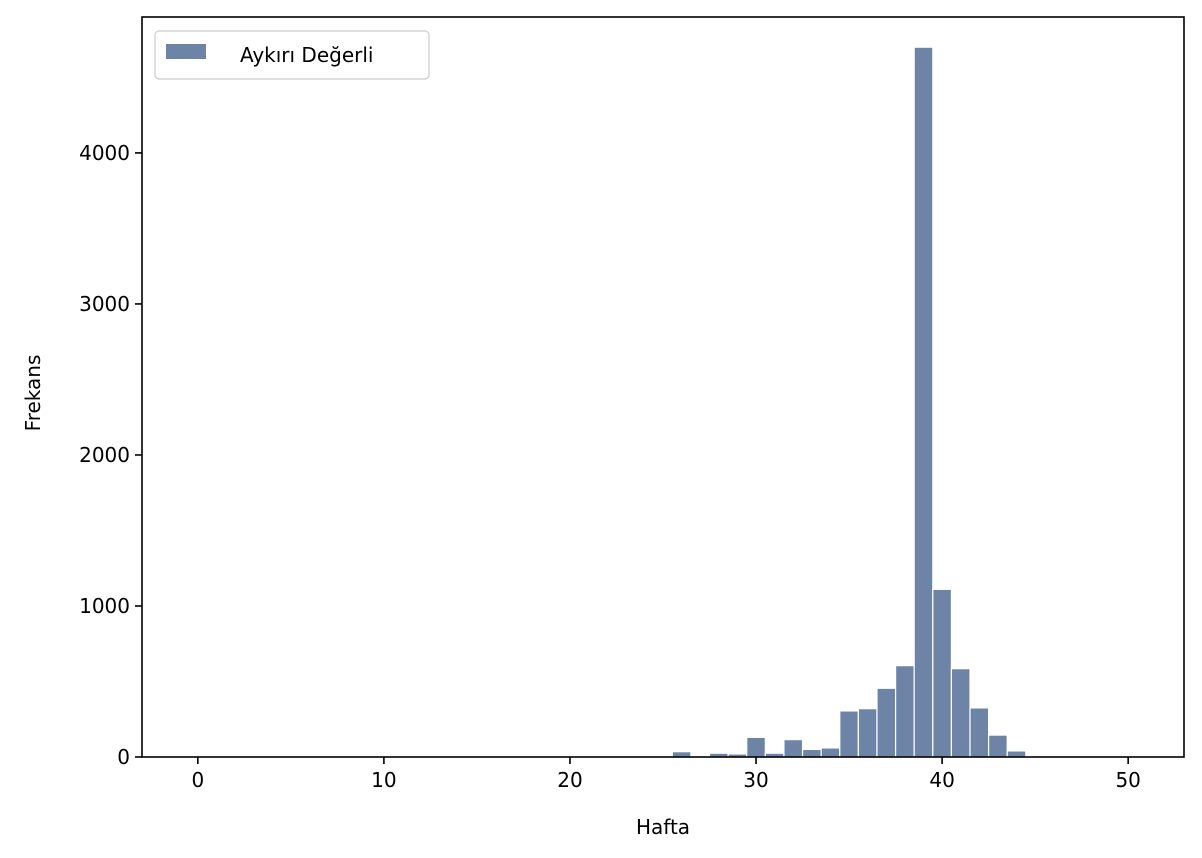 The width and height of the screenshot is (1202, 858). I want to click on y-axis-ticks: 0 1000 2000 3000 4000, so click(110, 455).